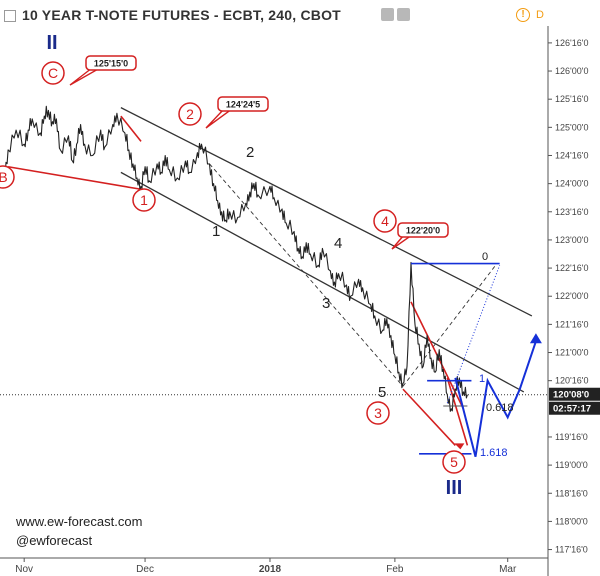  I want to click on y-tick-label: 124'16'0, so click(571, 155).